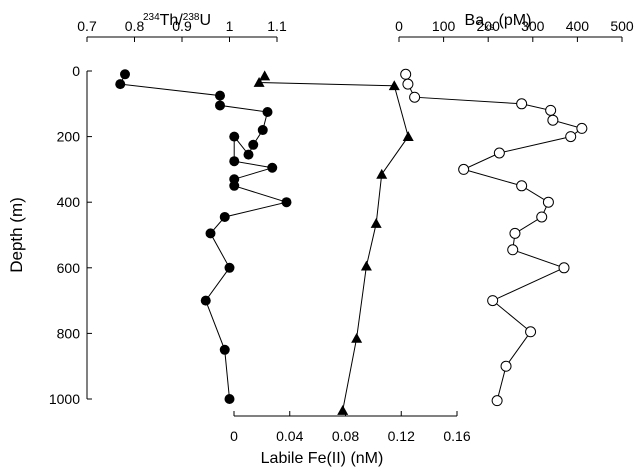 Image resolution: width=638 pixels, height=470 pixels. I want to click on fe-ticks: 0 0.04 0.08 0.12 0.16, so click(350, 427).